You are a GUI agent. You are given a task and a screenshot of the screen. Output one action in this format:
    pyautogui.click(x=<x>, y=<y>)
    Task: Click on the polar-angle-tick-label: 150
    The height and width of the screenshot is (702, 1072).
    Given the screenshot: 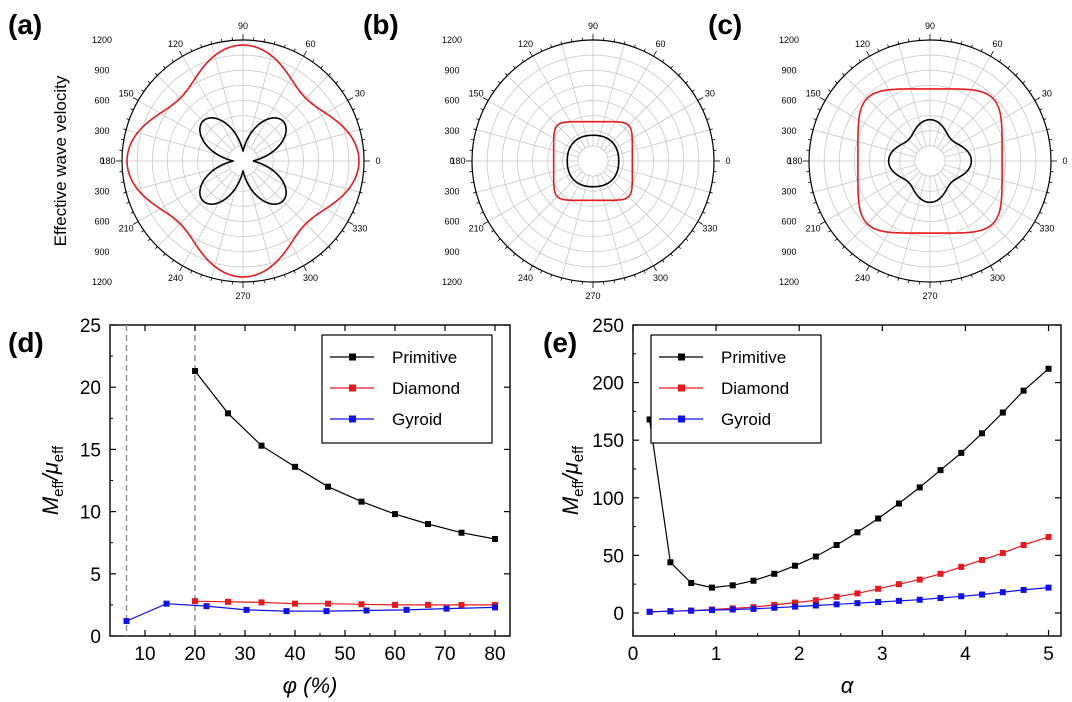 What is the action you would take?
    pyautogui.click(x=476, y=94)
    